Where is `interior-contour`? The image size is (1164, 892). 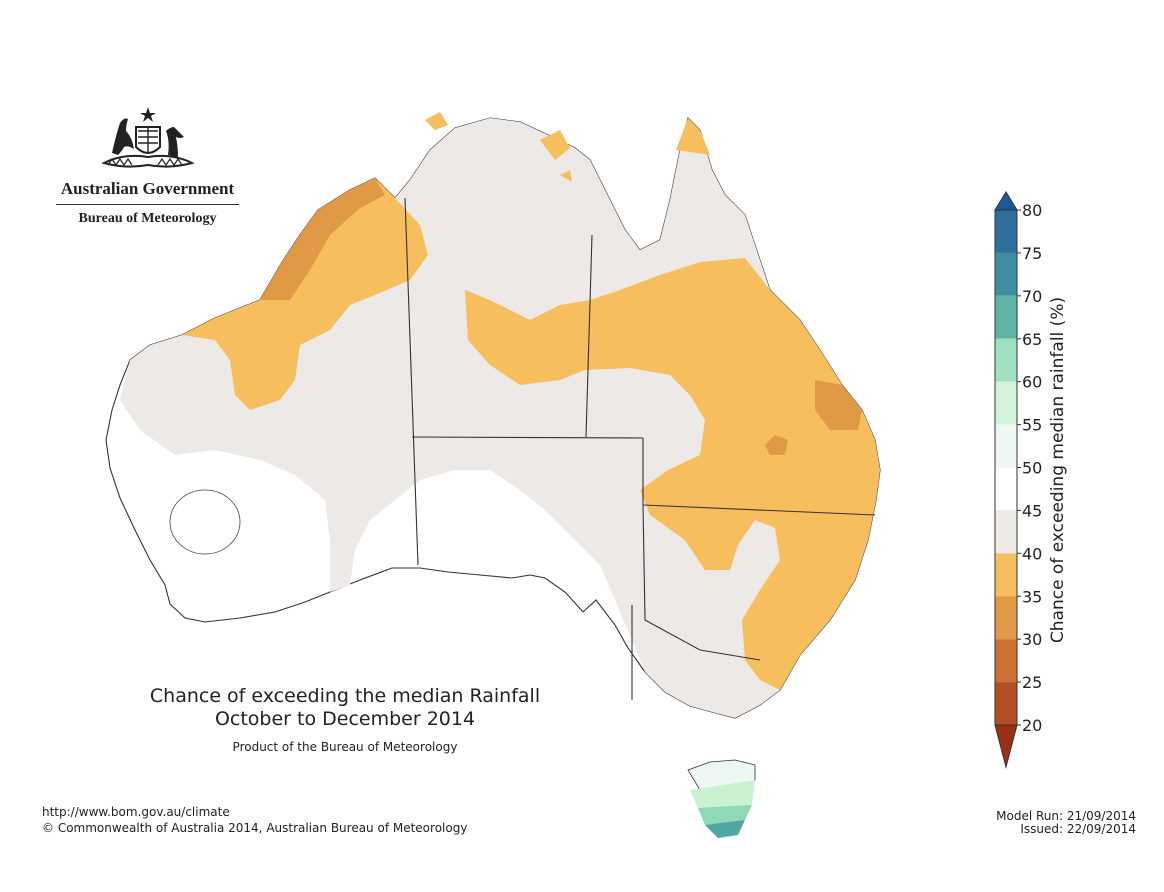 interior-contour is located at coordinates (205, 522).